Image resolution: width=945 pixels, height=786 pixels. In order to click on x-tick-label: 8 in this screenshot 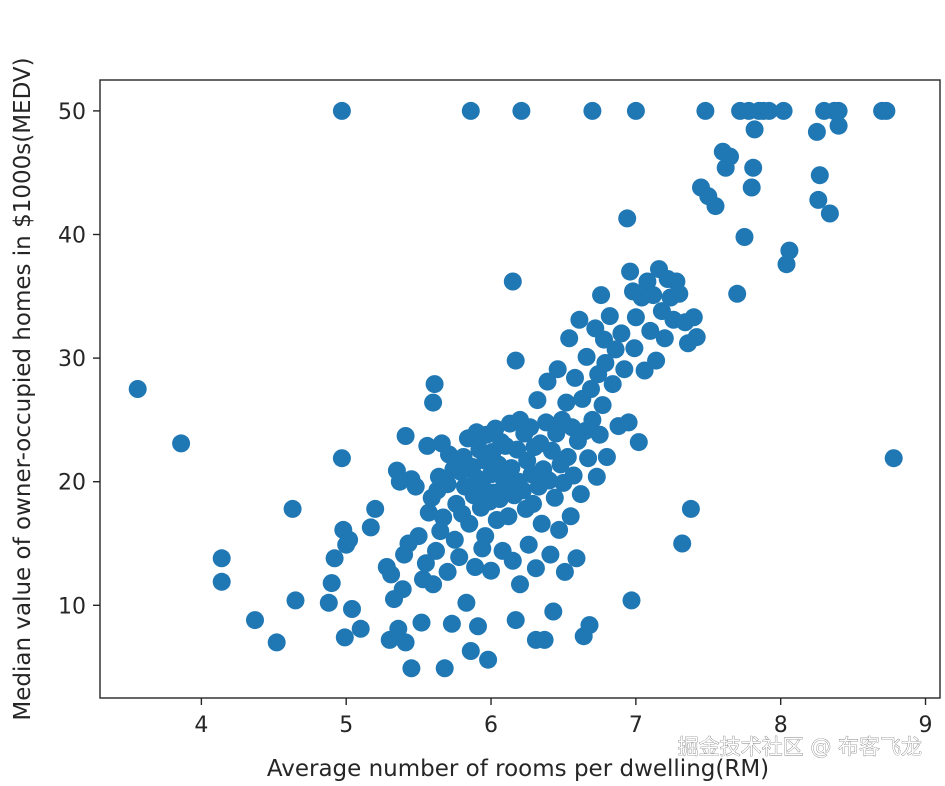, I will do `click(781, 725)`.